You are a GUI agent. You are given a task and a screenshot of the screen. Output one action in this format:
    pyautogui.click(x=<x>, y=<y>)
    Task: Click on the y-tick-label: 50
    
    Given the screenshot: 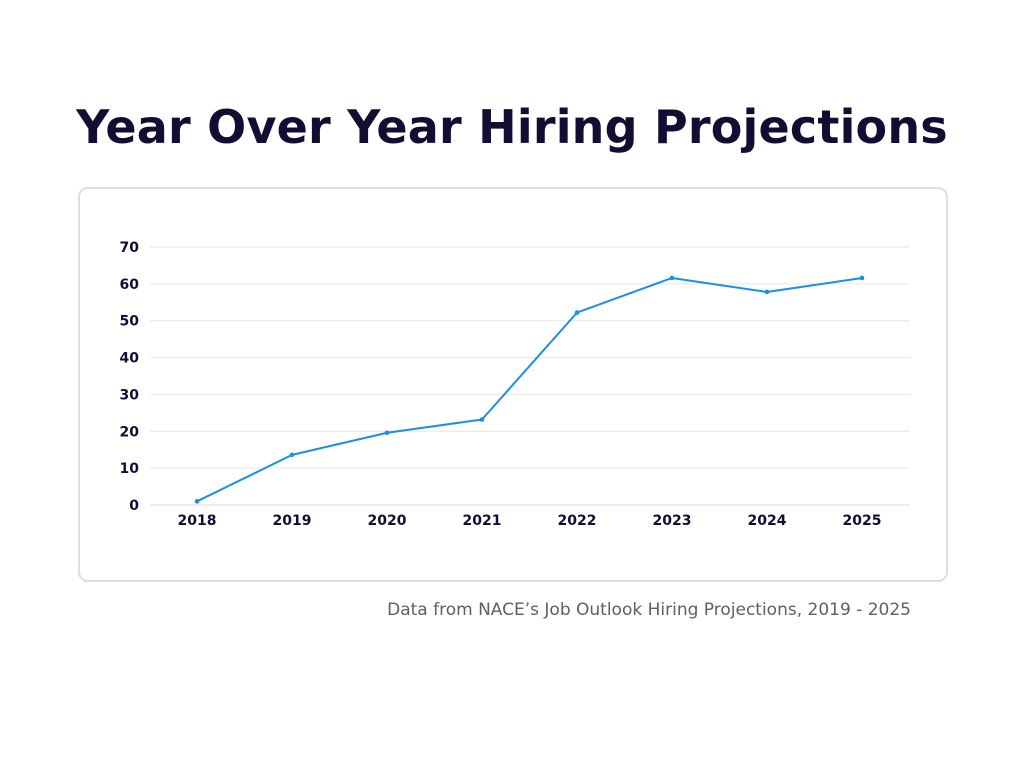 What is the action you would take?
    pyautogui.click(x=130, y=322)
    